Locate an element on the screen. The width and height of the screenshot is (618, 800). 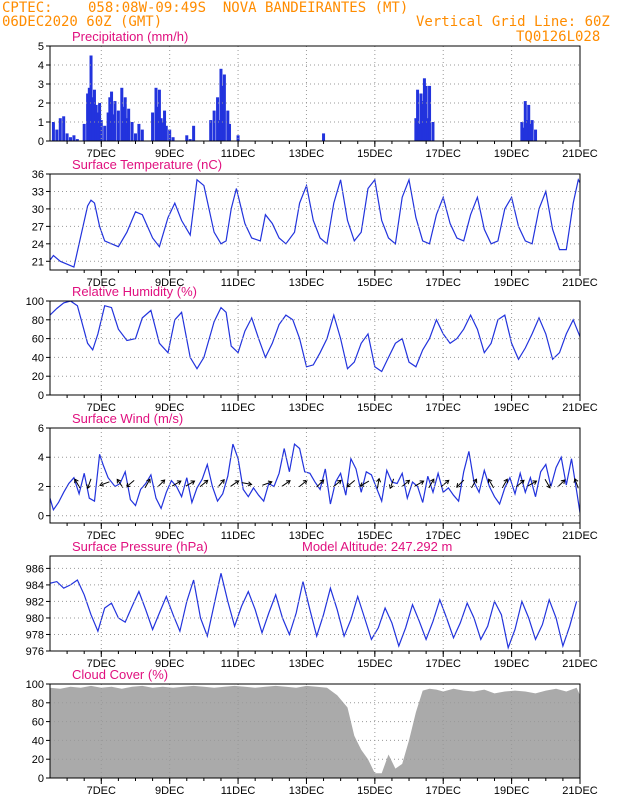
xtick-label-wind-3: 13DEC is located at coordinates (307, 536).